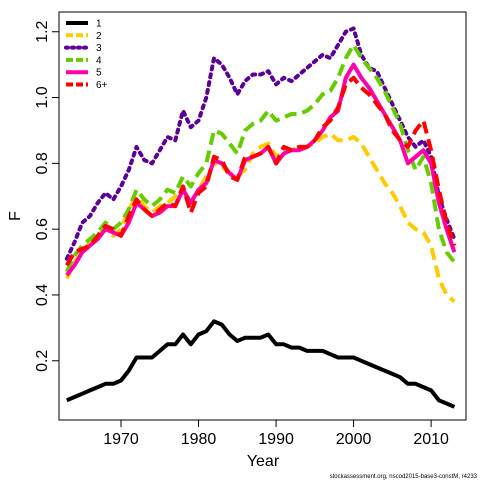 Image resolution: width=480 pixels, height=480 pixels. What do you see at coordinates (354, 439) in the screenshot?
I see `x-tick-label: 2000` at bounding box center [354, 439].